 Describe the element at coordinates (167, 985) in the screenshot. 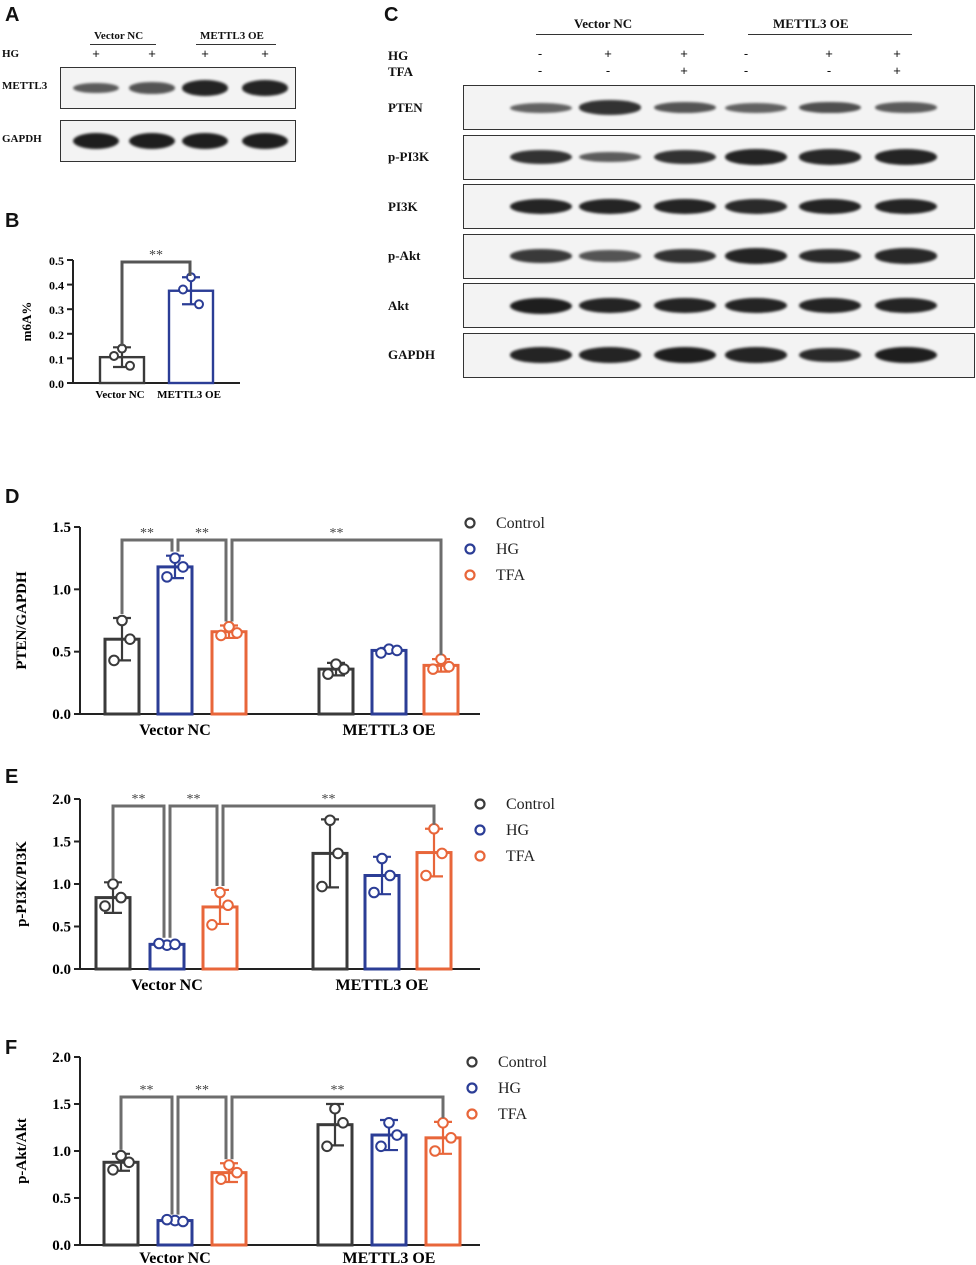

I see `panel-e-x-group-label: Vector NC` at that location.